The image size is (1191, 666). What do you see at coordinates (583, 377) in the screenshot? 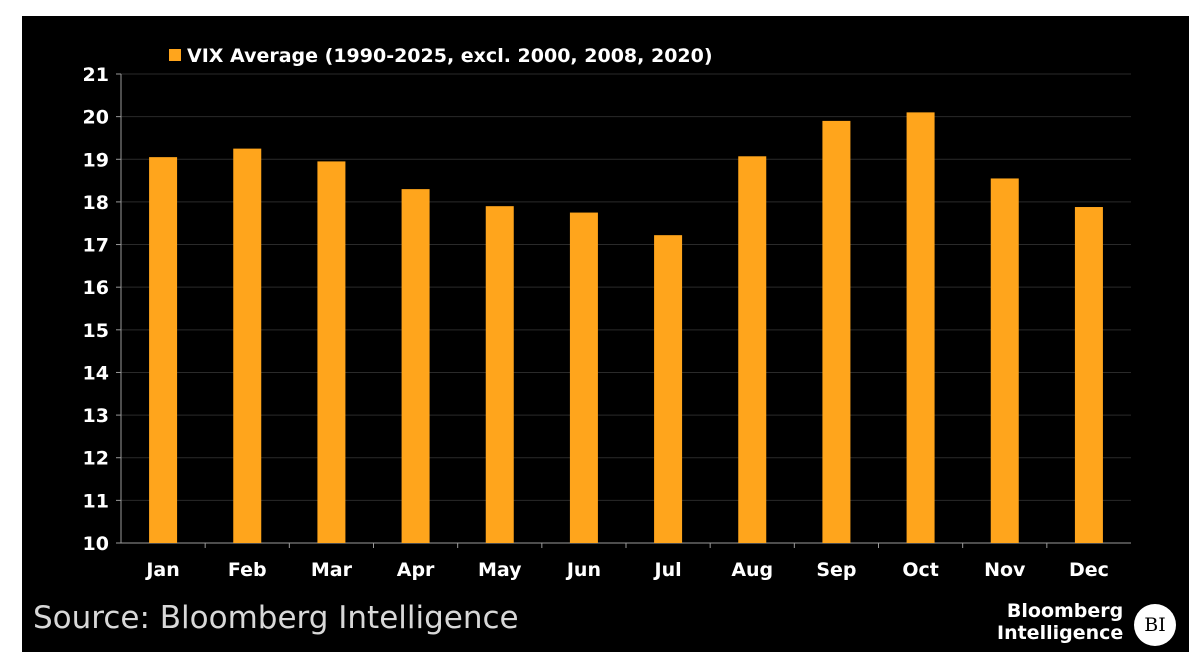
I see `bar-jun` at bounding box center [583, 377].